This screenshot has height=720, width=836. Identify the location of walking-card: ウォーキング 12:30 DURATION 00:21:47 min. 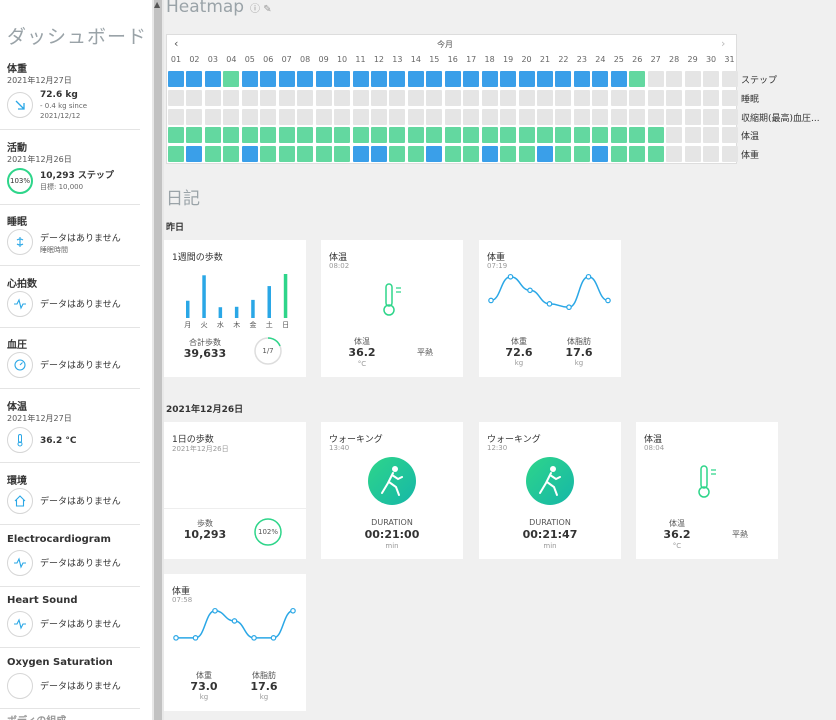
(550, 490).